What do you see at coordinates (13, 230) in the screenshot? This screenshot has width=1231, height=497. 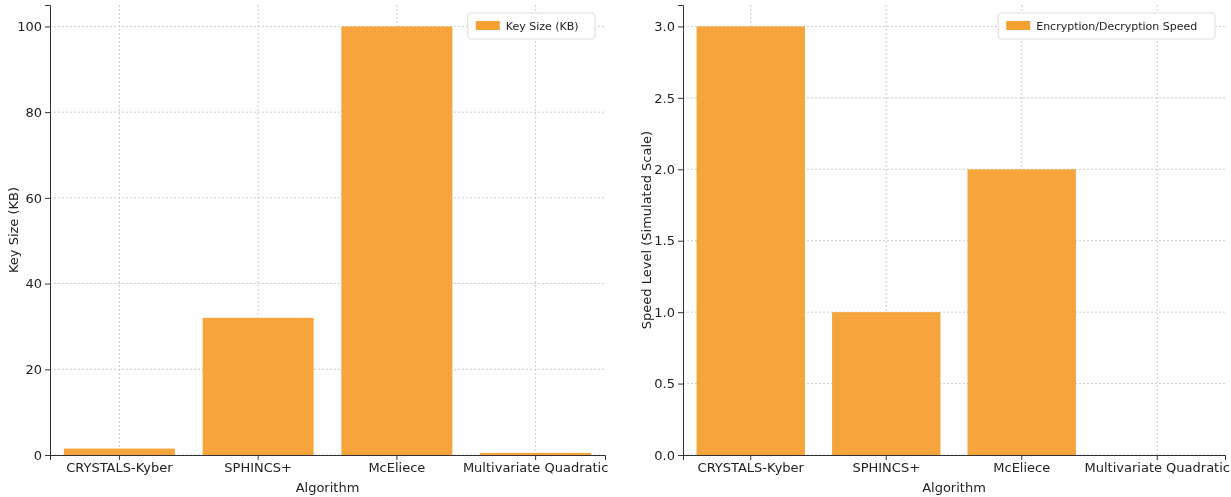 I see `y-axis-title: Key Size (KB)` at bounding box center [13, 230].